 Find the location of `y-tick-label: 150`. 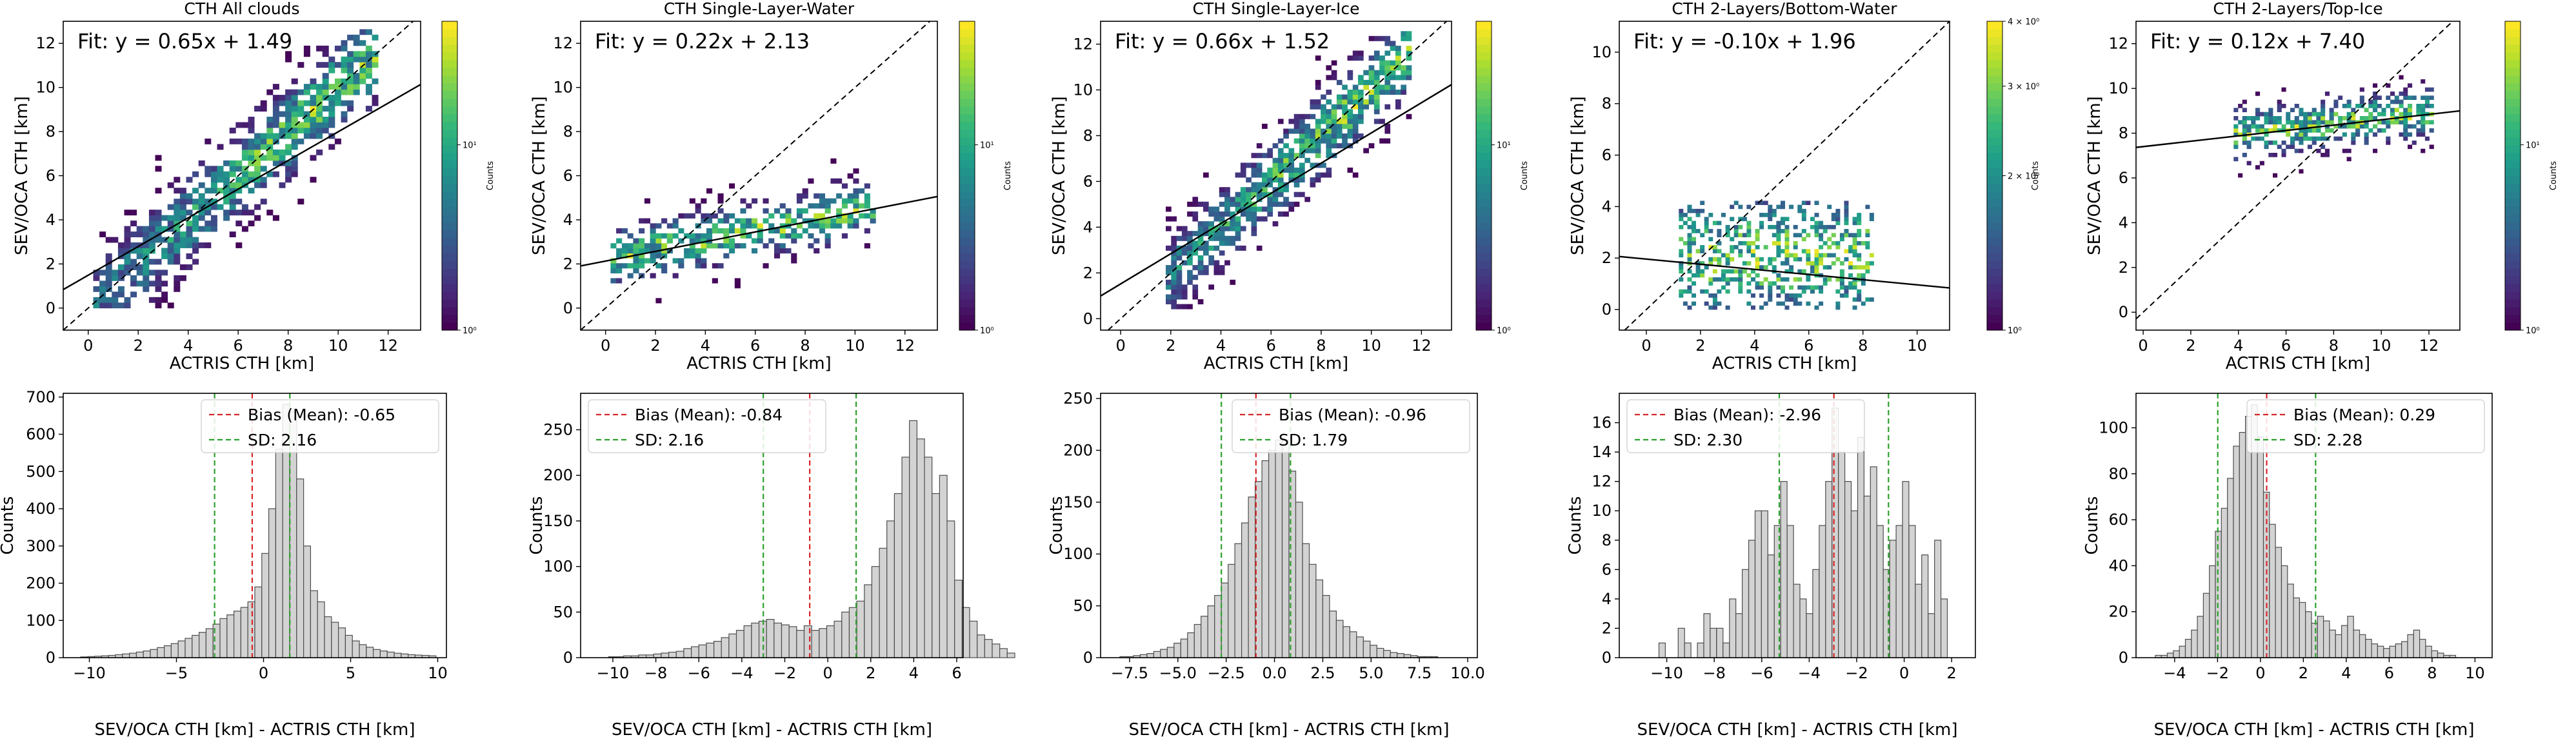

y-tick-label: 150 is located at coordinates (558, 521).